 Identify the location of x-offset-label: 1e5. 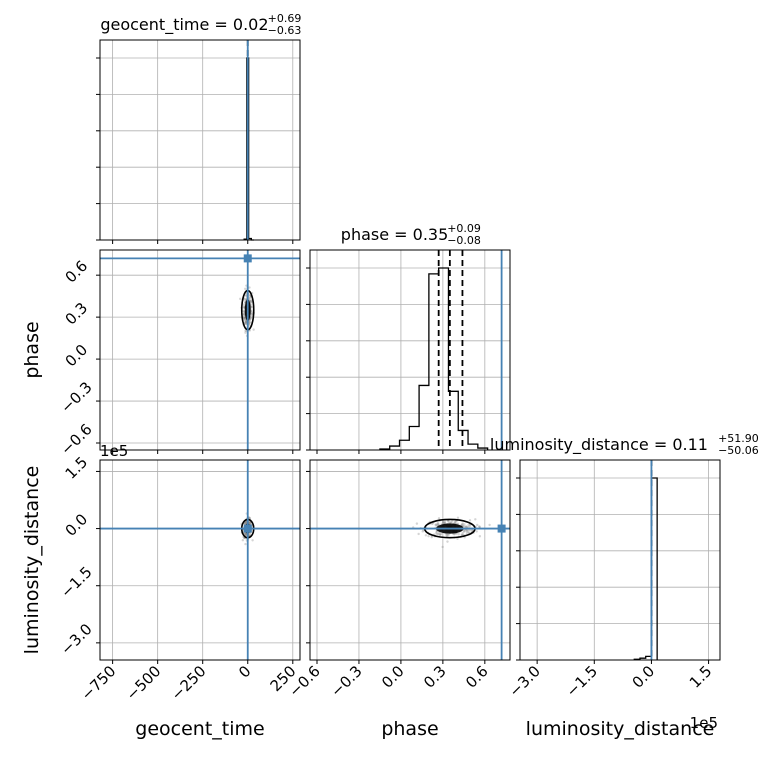
(704, 723).